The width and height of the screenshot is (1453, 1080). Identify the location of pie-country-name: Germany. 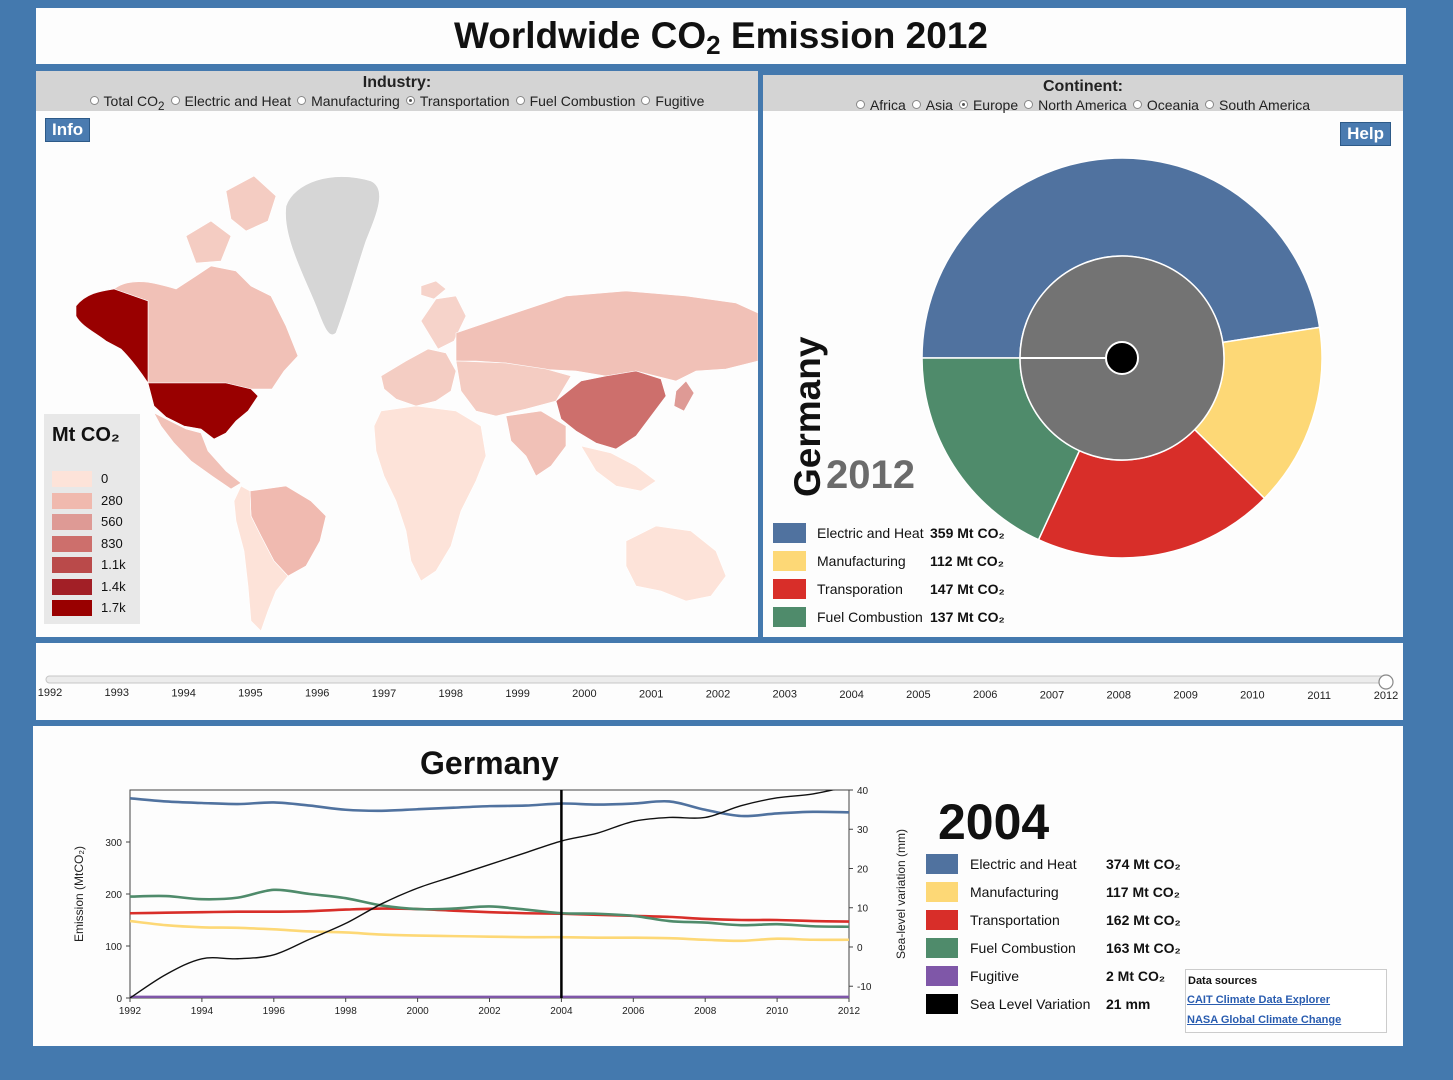
(807, 416).